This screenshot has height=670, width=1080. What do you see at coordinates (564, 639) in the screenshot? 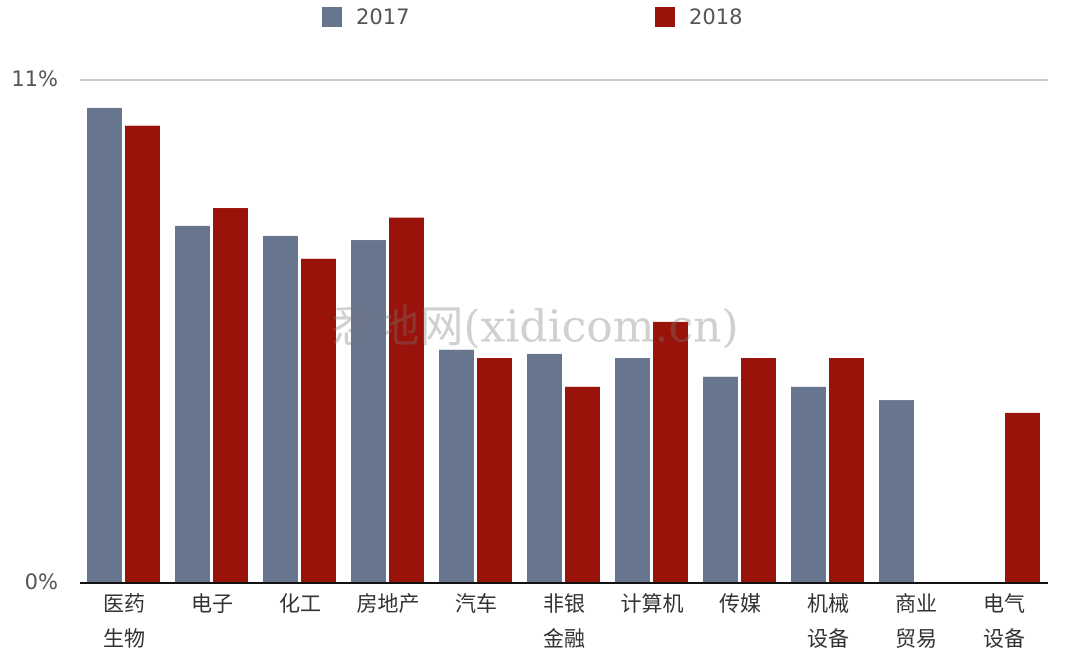
I see `x-tick-label: 金融` at bounding box center [564, 639].